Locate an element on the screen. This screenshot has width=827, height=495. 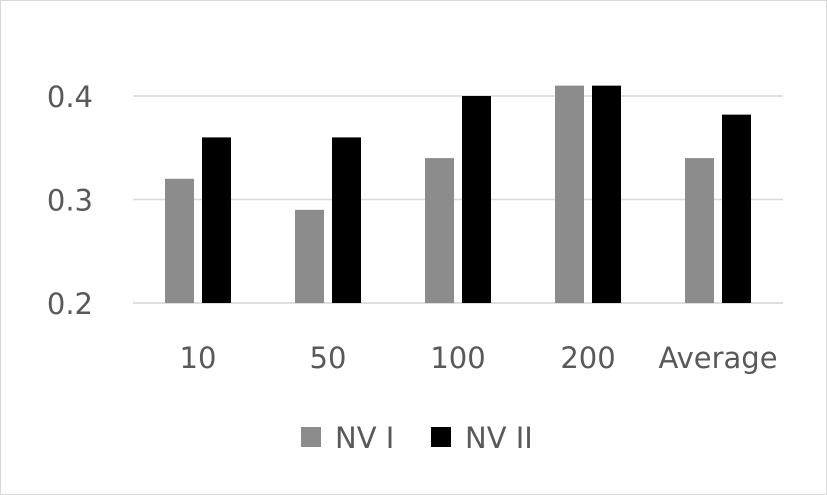
bar-nv-i-average is located at coordinates (699, 230).